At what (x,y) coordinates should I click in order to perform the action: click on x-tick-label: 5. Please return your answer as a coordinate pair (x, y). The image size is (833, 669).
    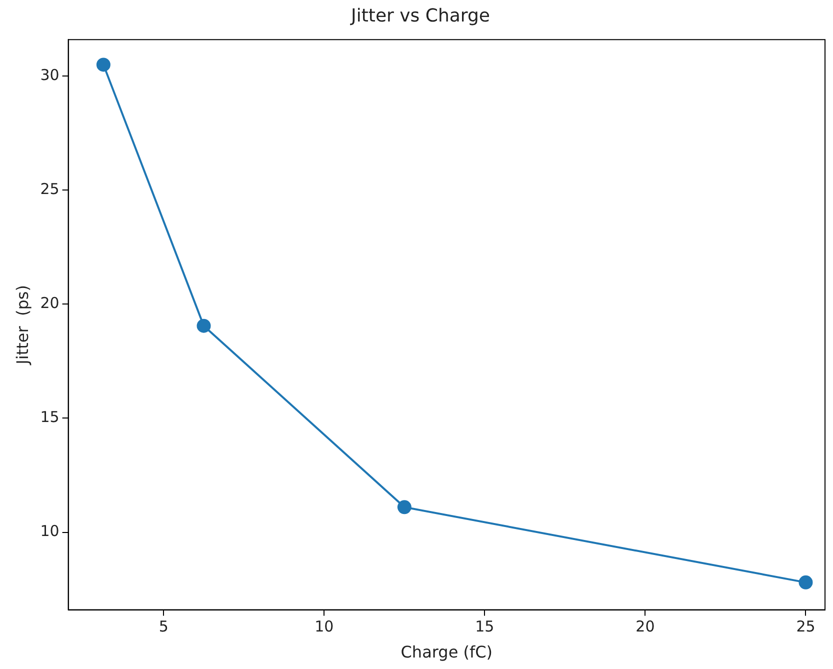
    Looking at the image, I should click on (163, 627).